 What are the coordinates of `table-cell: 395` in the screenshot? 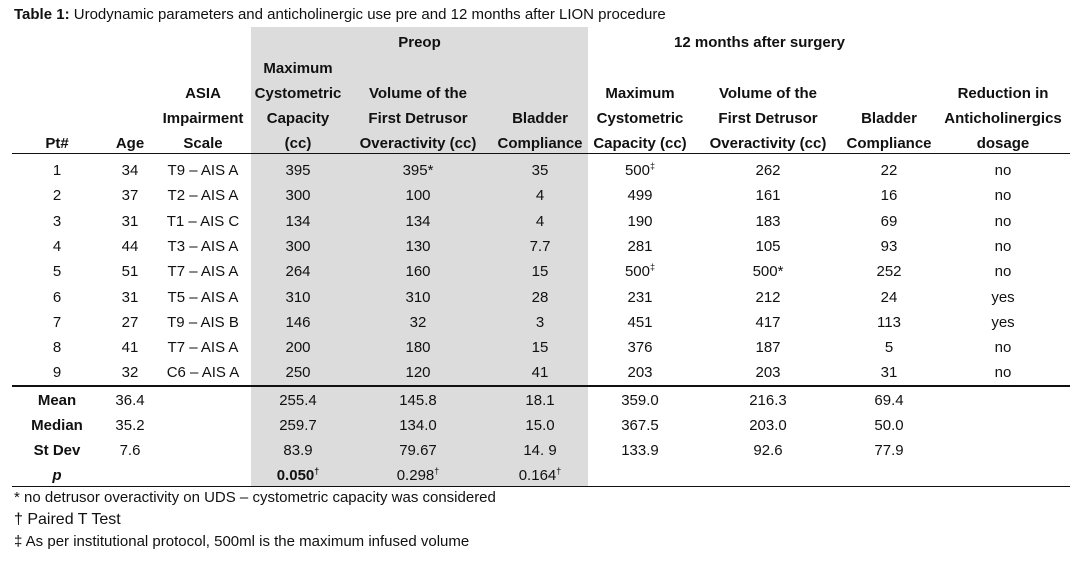 It's located at (298, 170).